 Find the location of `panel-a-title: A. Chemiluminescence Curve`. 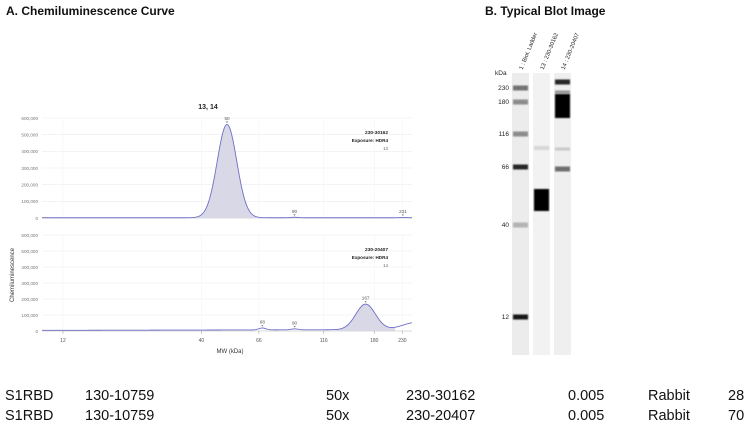

panel-a-title: A. Chemiluminescence Curve is located at coordinates (90, 11).